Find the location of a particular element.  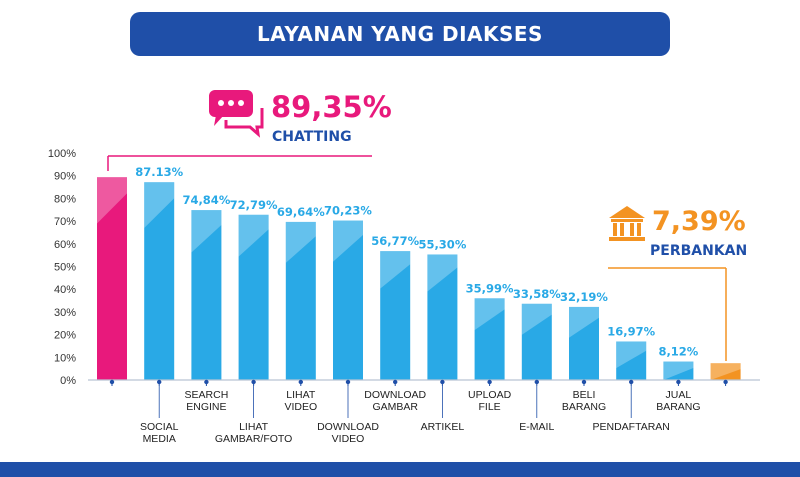

y-axis: 0% 10% 20% 30% 40% 50% 60% 70% 80% 90% 100% is located at coordinates (62, 267).